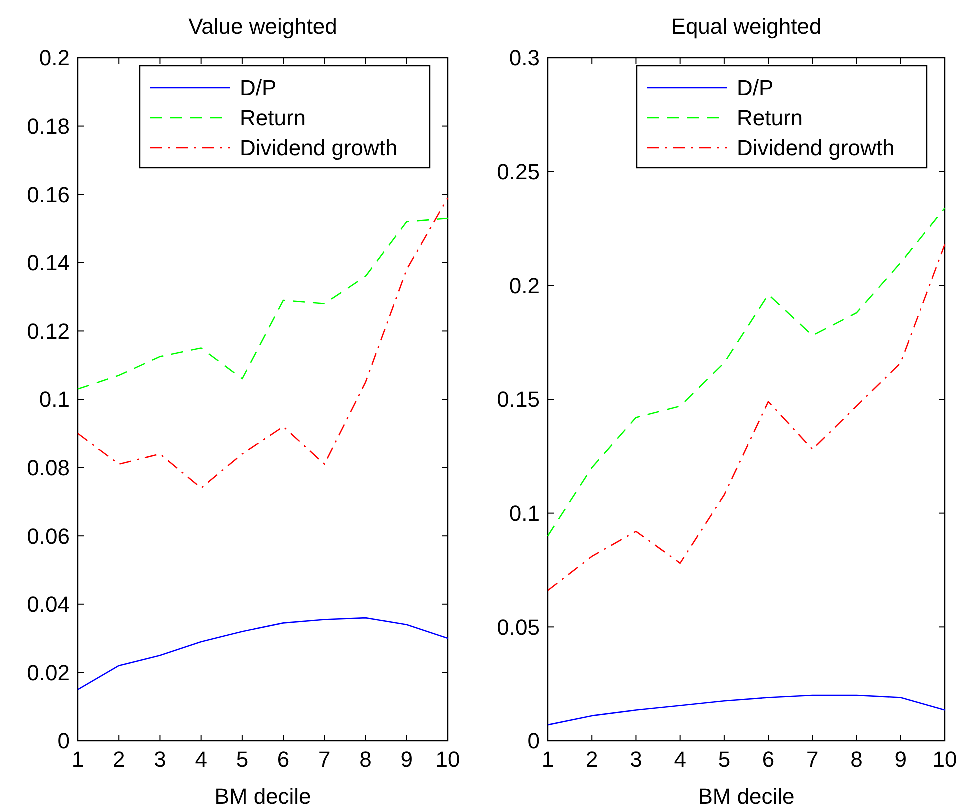 The height and width of the screenshot is (804, 960). What do you see at coordinates (48, 605) in the screenshot?
I see `y-tick-label: 0.04` at bounding box center [48, 605].